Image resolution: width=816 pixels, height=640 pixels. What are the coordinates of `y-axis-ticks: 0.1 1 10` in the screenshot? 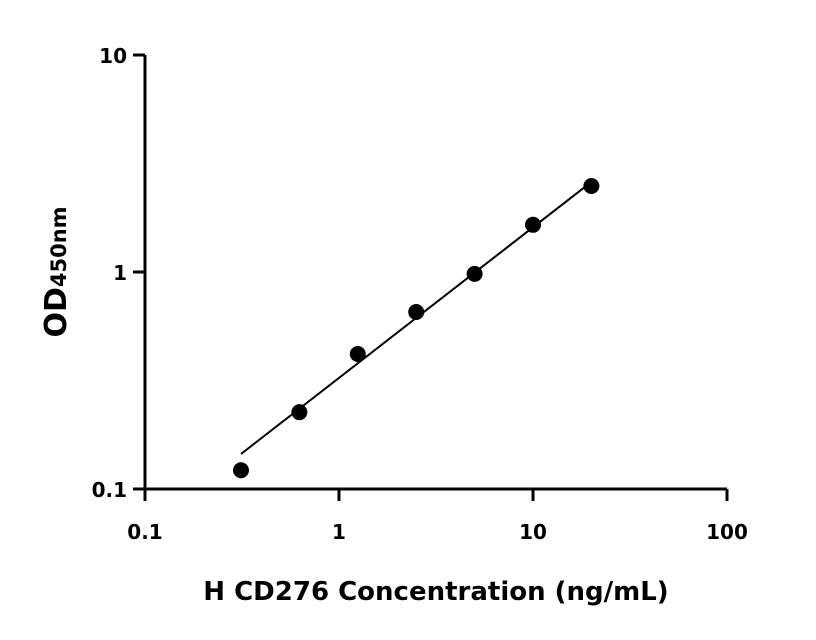 It's located at (118, 273).